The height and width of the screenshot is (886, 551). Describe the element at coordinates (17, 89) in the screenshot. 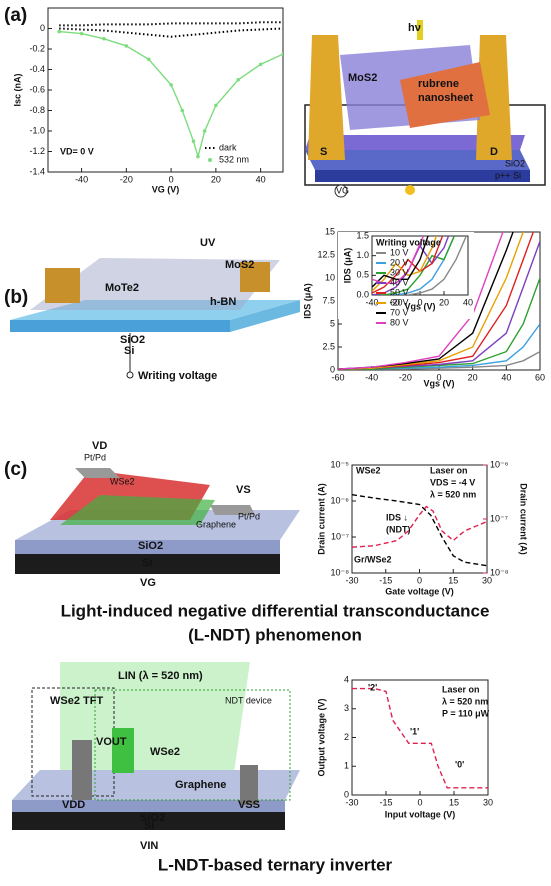

I see `y-axis-label: Isc (nA)` at that location.